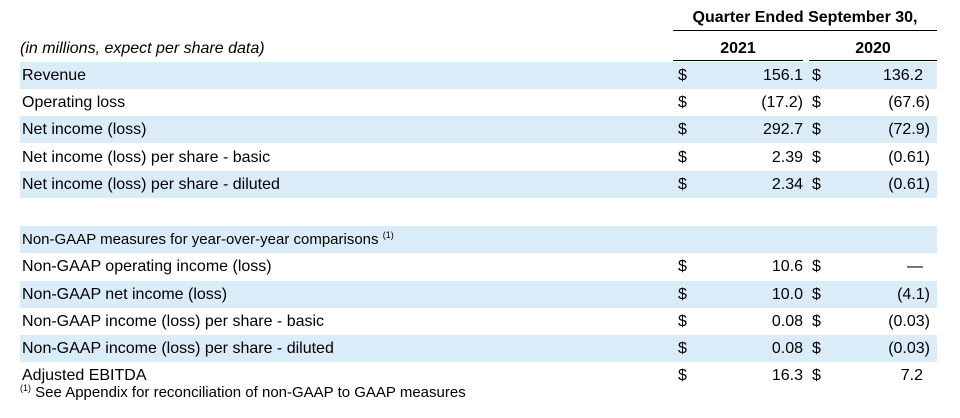 This screenshot has height=418, width=960. Describe the element at coordinates (478, 375) in the screenshot. I see `table-row: Adjusted EBITDA $ $16.3 7.2` at that location.